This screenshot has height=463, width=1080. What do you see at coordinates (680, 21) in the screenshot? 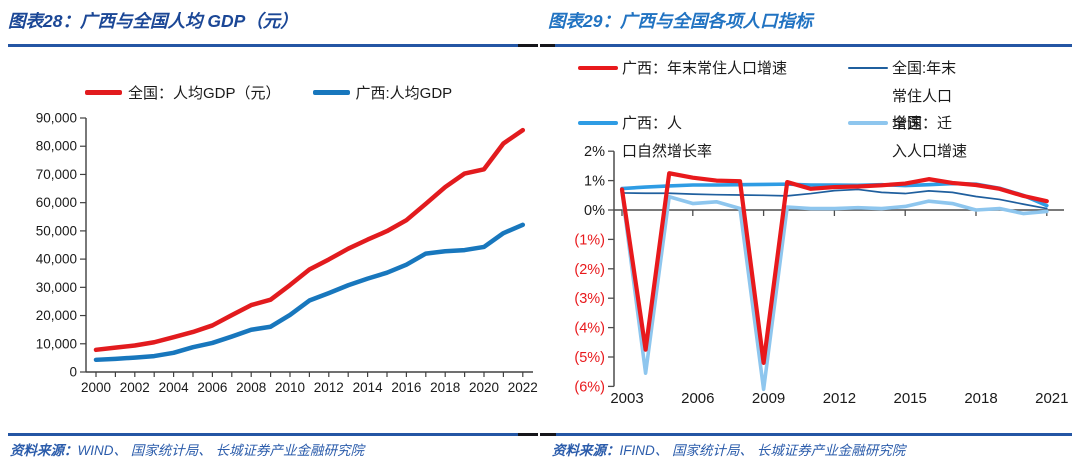
I see `figure29-title: 图表29：广西与全国各项人口指标` at bounding box center [680, 21].